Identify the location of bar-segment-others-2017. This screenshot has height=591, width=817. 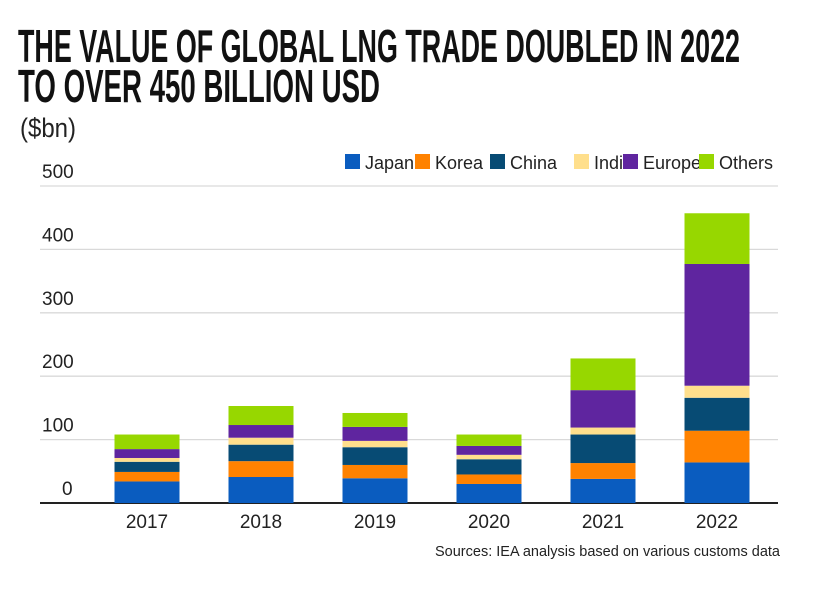
(147, 442).